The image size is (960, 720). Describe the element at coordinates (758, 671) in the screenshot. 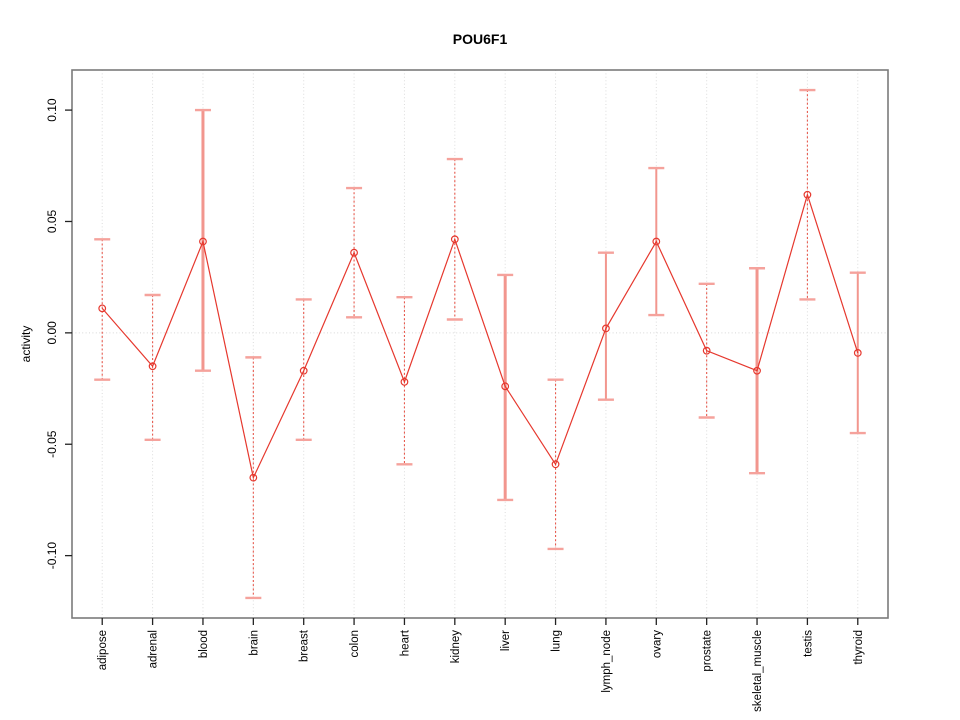

I see `x-tick-label: skeletal_muscle` at that location.